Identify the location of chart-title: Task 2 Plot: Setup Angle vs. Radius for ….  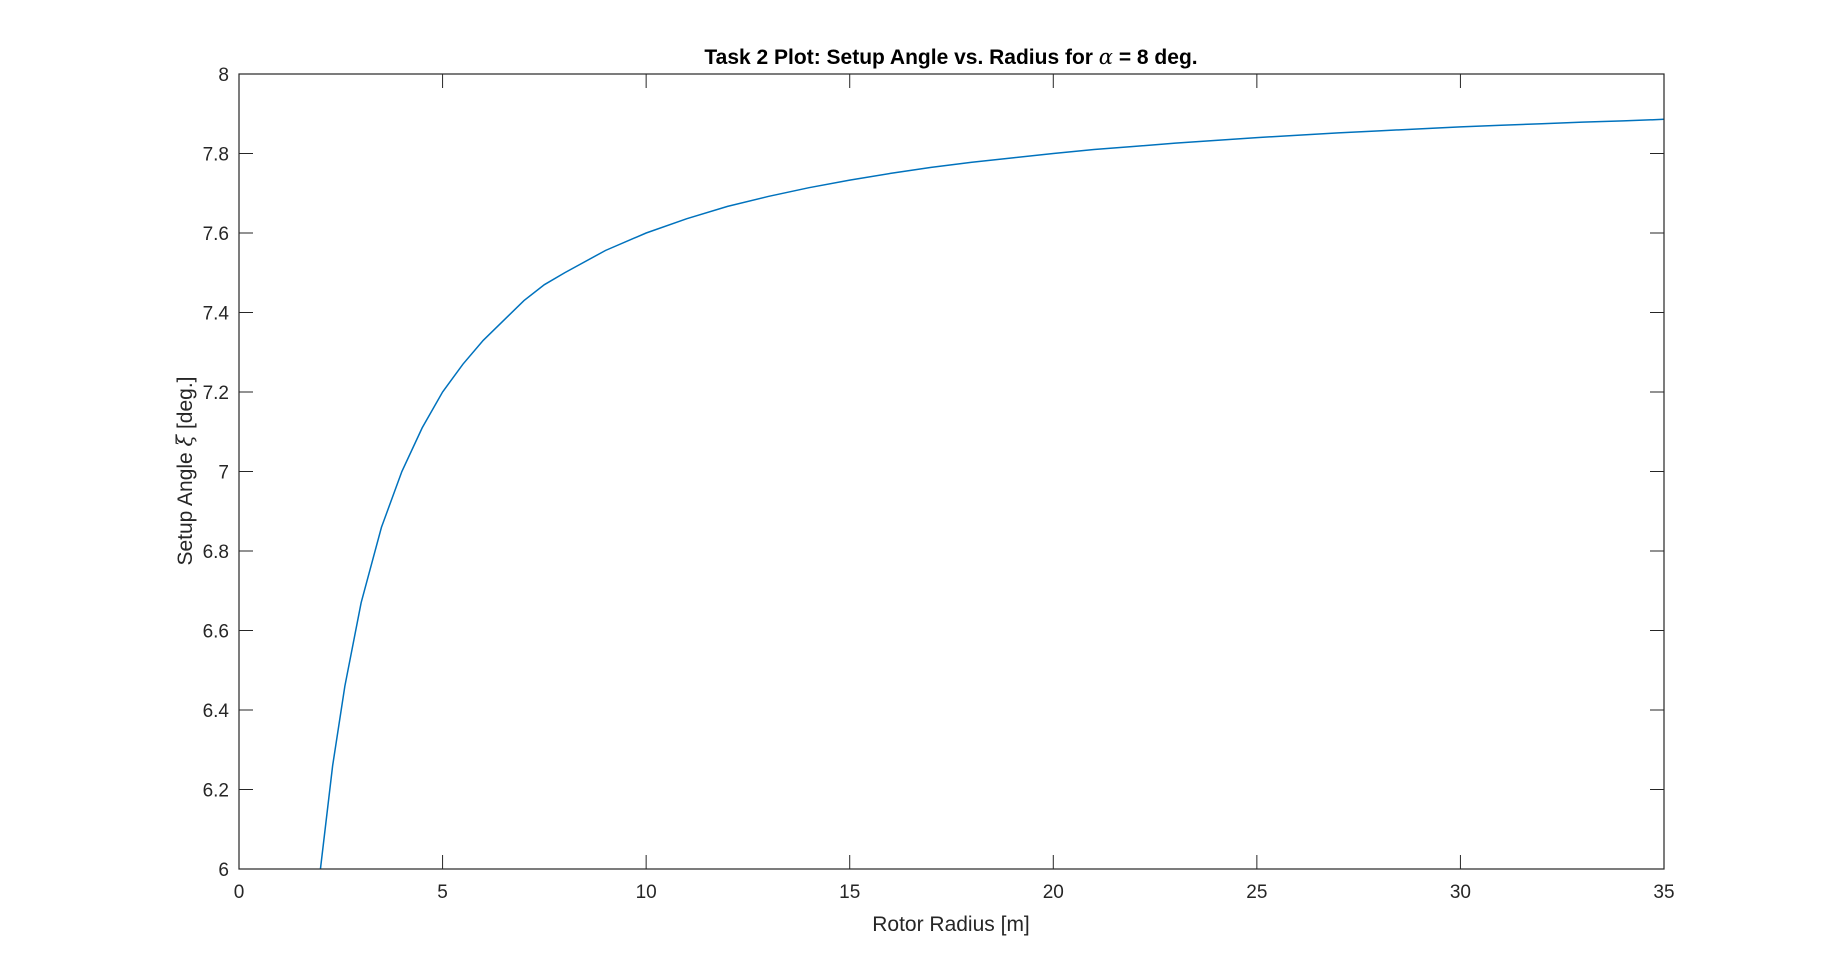
(950, 57).